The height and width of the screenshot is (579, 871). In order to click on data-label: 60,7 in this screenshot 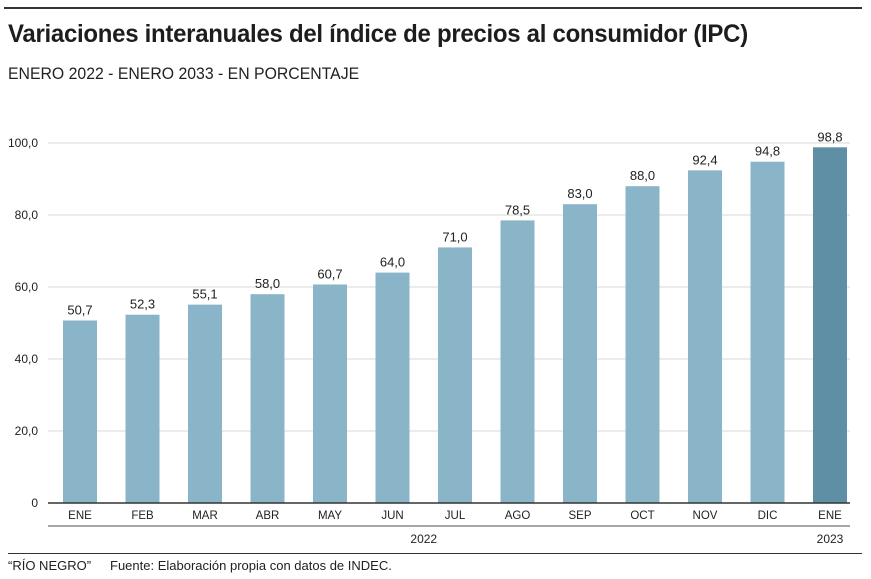, I will do `click(329, 273)`.